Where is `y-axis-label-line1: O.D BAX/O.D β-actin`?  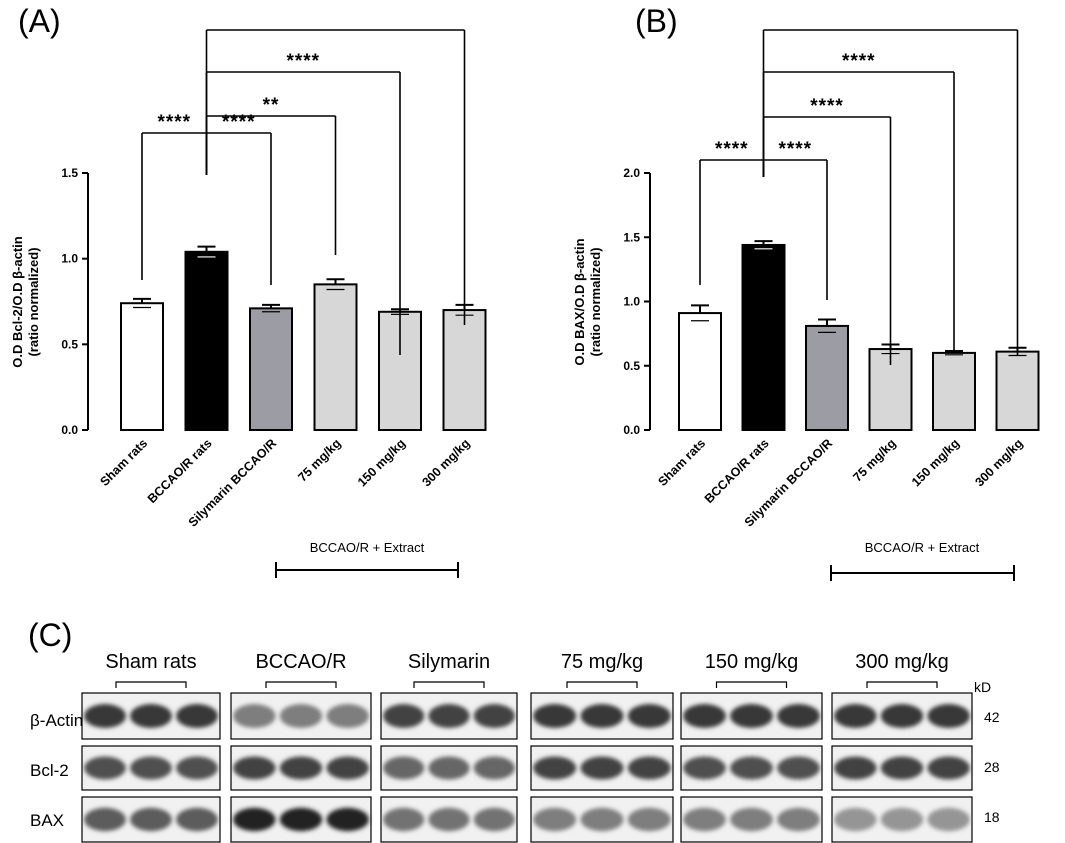
y-axis-label-line1: O.D BAX/O.D β-actin is located at coordinates (579, 301).